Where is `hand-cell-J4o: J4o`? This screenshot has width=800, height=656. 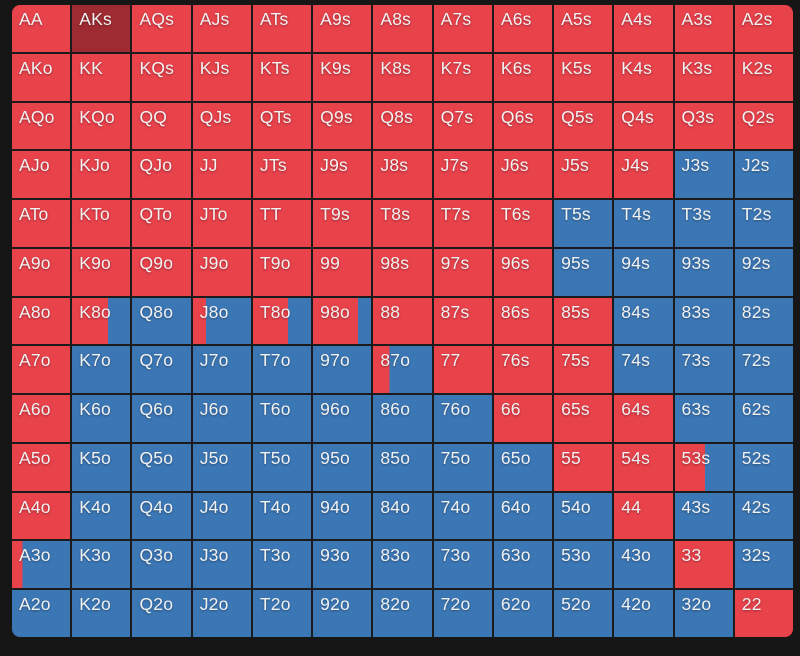
hand-cell-J4o: J4o is located at coordinates (221, 516).